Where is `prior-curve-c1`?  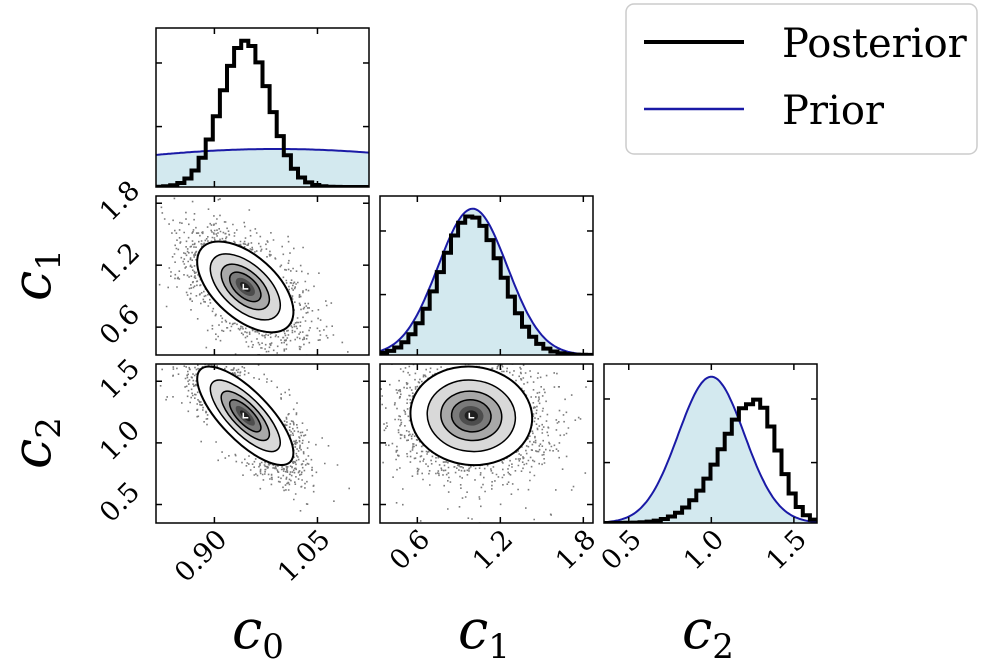
prior-curve-c1 is located at coordinates (486, 281).